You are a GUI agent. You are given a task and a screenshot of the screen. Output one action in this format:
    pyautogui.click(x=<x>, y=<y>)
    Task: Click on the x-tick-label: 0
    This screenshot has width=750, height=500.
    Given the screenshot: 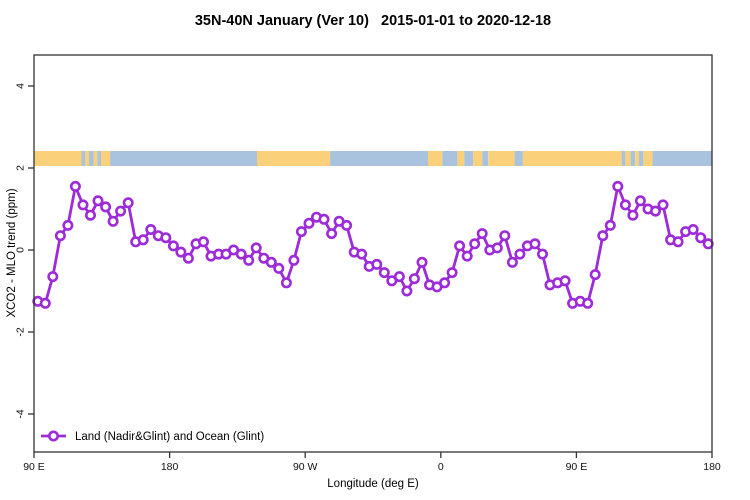 What is the action you would take?
    pyautogui.click(x=441, y=467)
    